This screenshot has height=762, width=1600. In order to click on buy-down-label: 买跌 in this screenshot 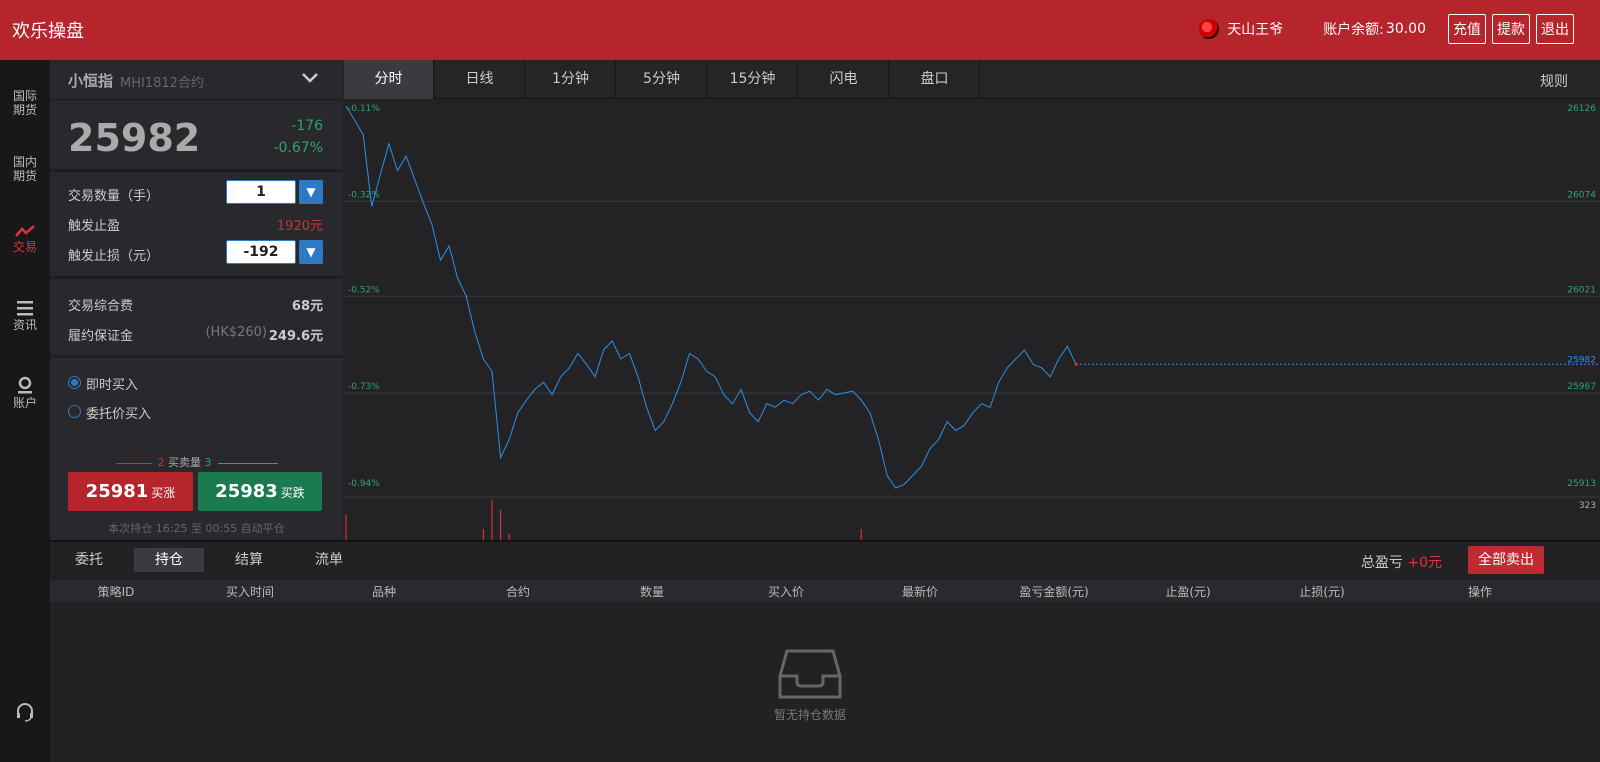, I will do `click(292, 493)`.